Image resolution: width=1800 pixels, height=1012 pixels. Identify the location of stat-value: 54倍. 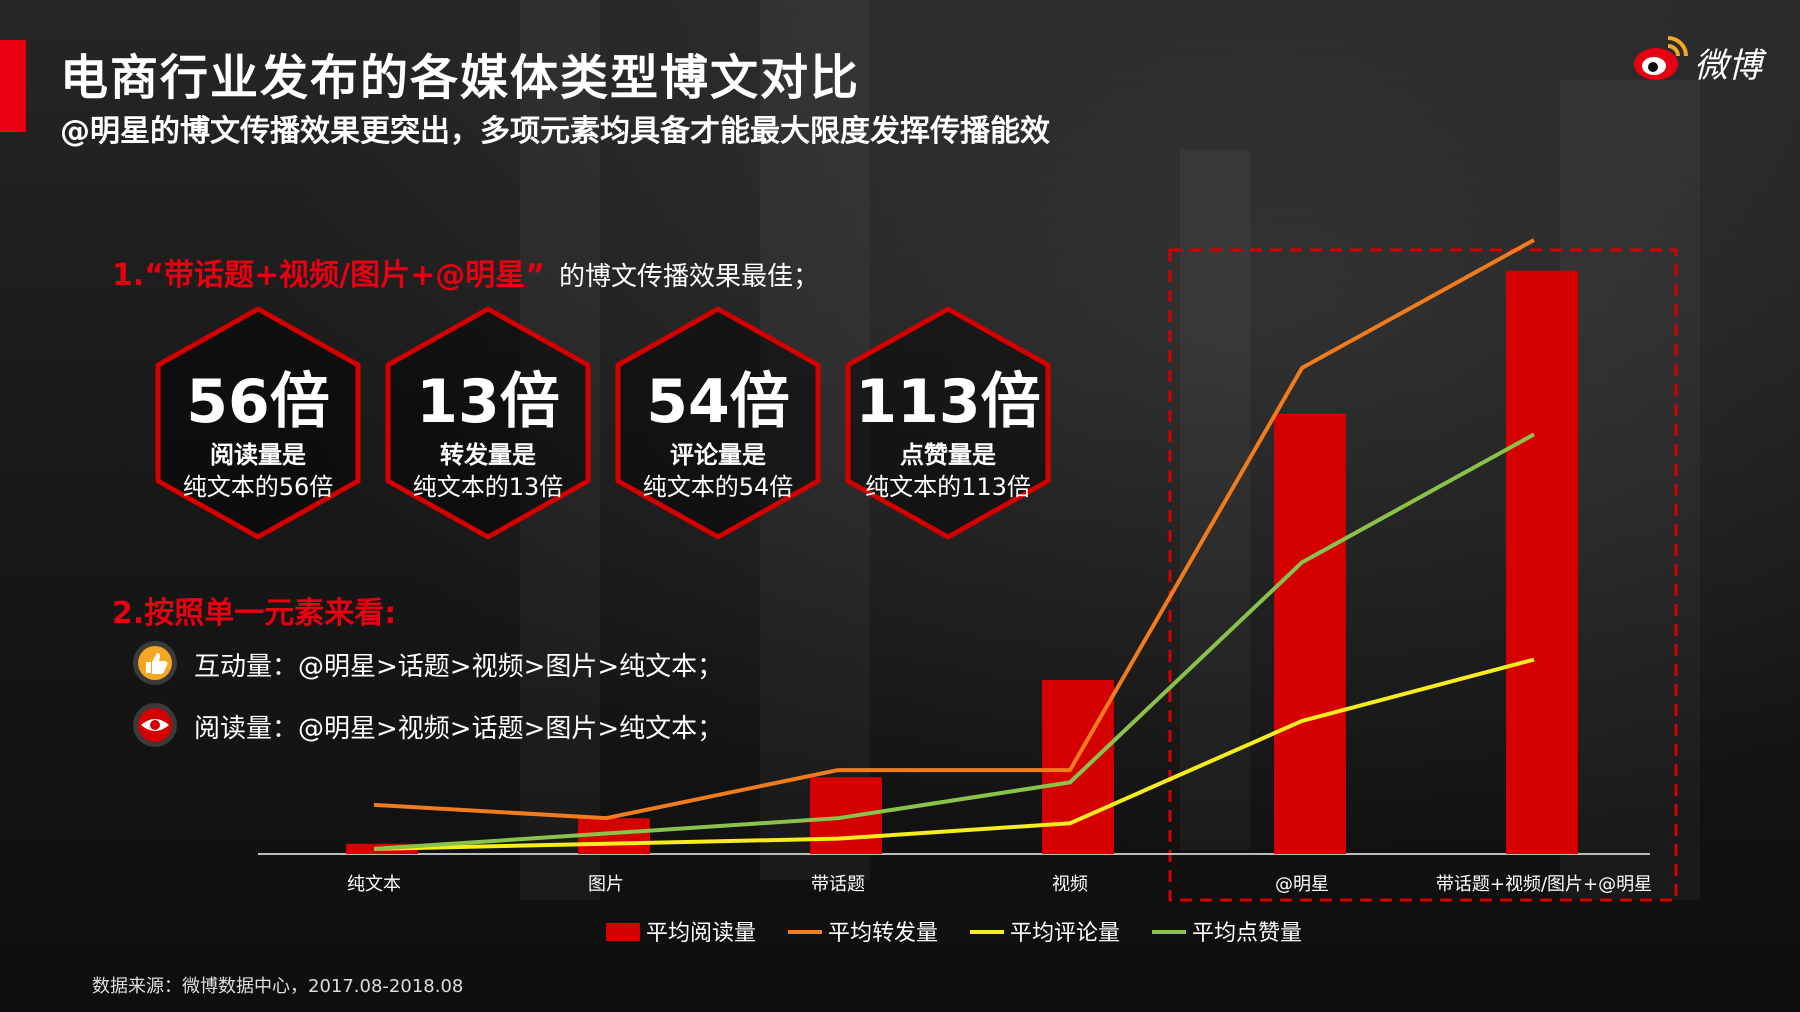
(718, 402).